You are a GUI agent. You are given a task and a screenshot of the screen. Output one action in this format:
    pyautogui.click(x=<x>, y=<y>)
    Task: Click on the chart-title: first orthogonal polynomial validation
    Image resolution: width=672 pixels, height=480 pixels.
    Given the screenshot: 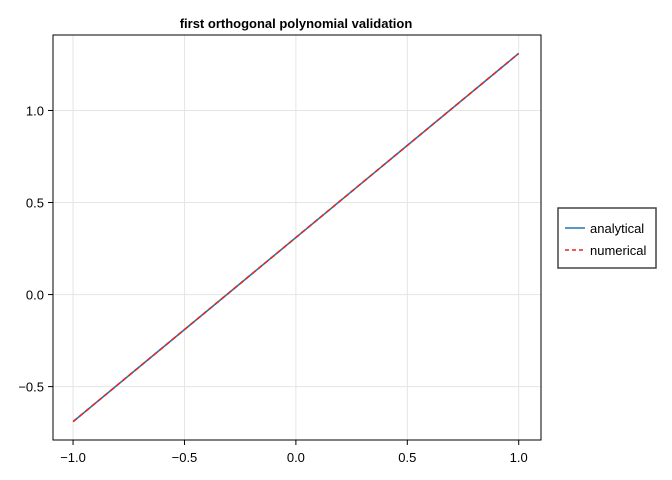 What is the action you would take?
    pyautogui.click(x=296, y=23)
    